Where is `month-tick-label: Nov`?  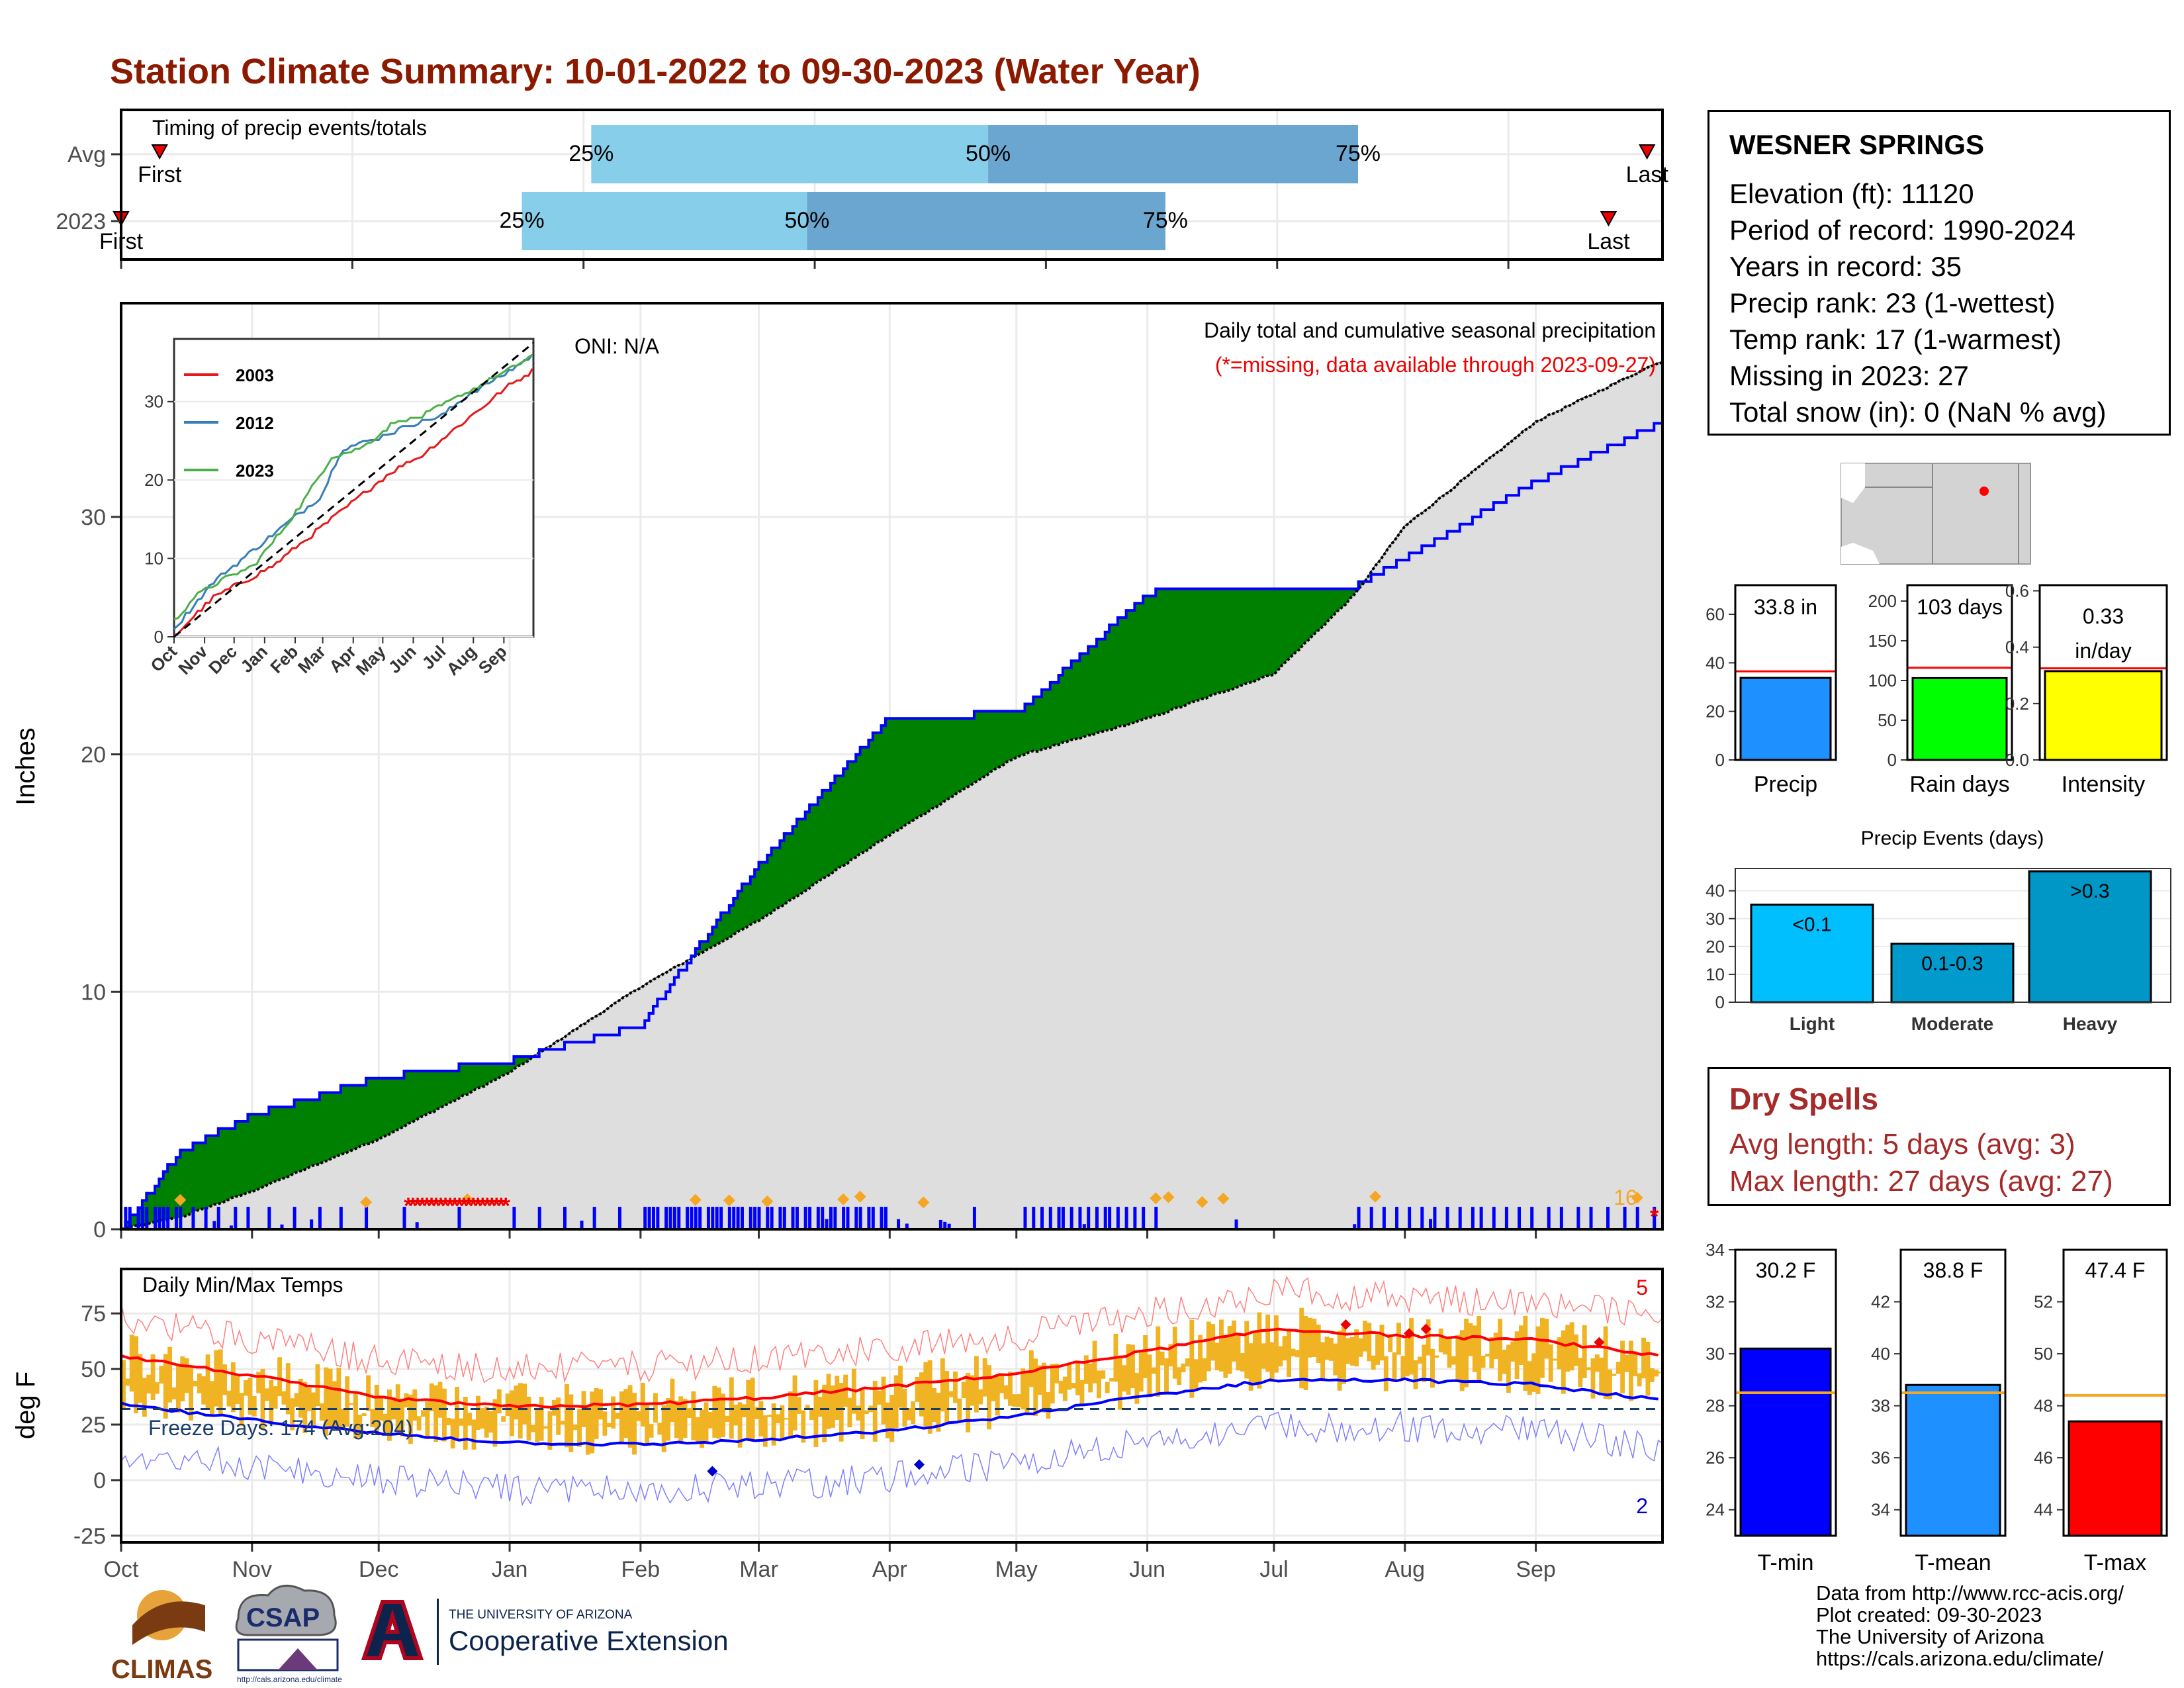 month-tick-label: Nov is located at coordinates (252, 1569).